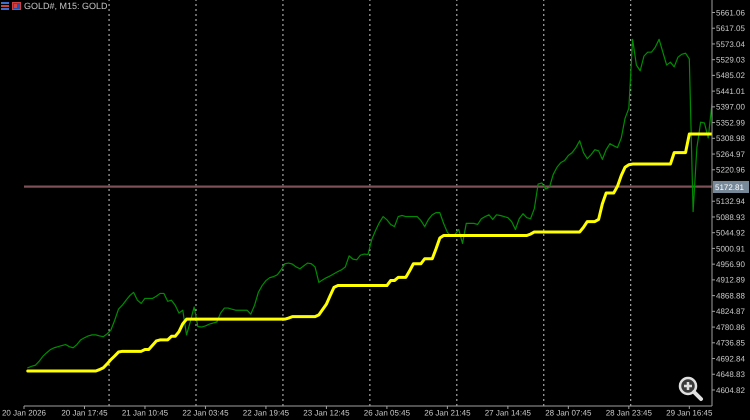  What do you see at coordinates (731, 311) in the screenshot?
I see `y-tick-label: 4824.87` at bounding box center [731, 311].